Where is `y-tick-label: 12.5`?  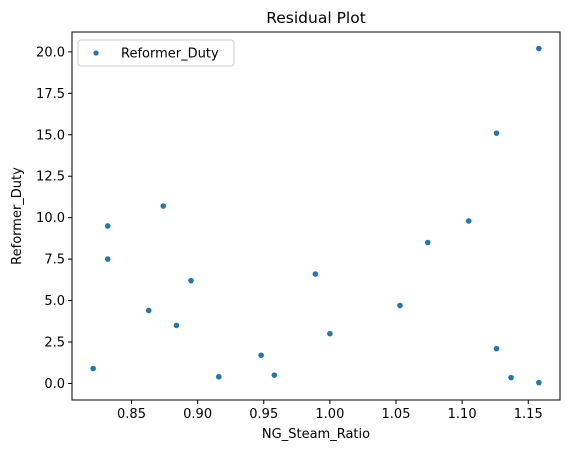 y-tick-label: 12.5 is located at coordinates (50, 177).